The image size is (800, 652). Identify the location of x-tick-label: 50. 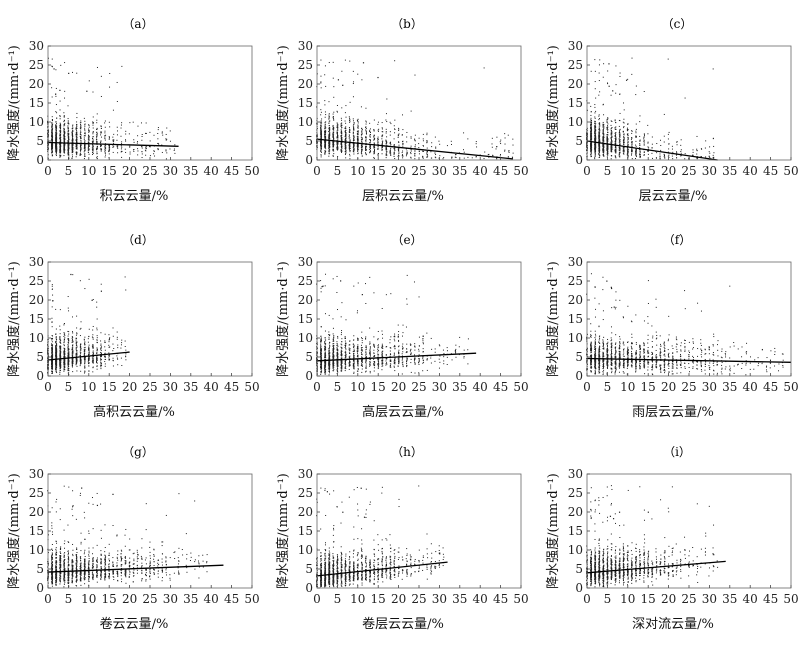
(520, 171).